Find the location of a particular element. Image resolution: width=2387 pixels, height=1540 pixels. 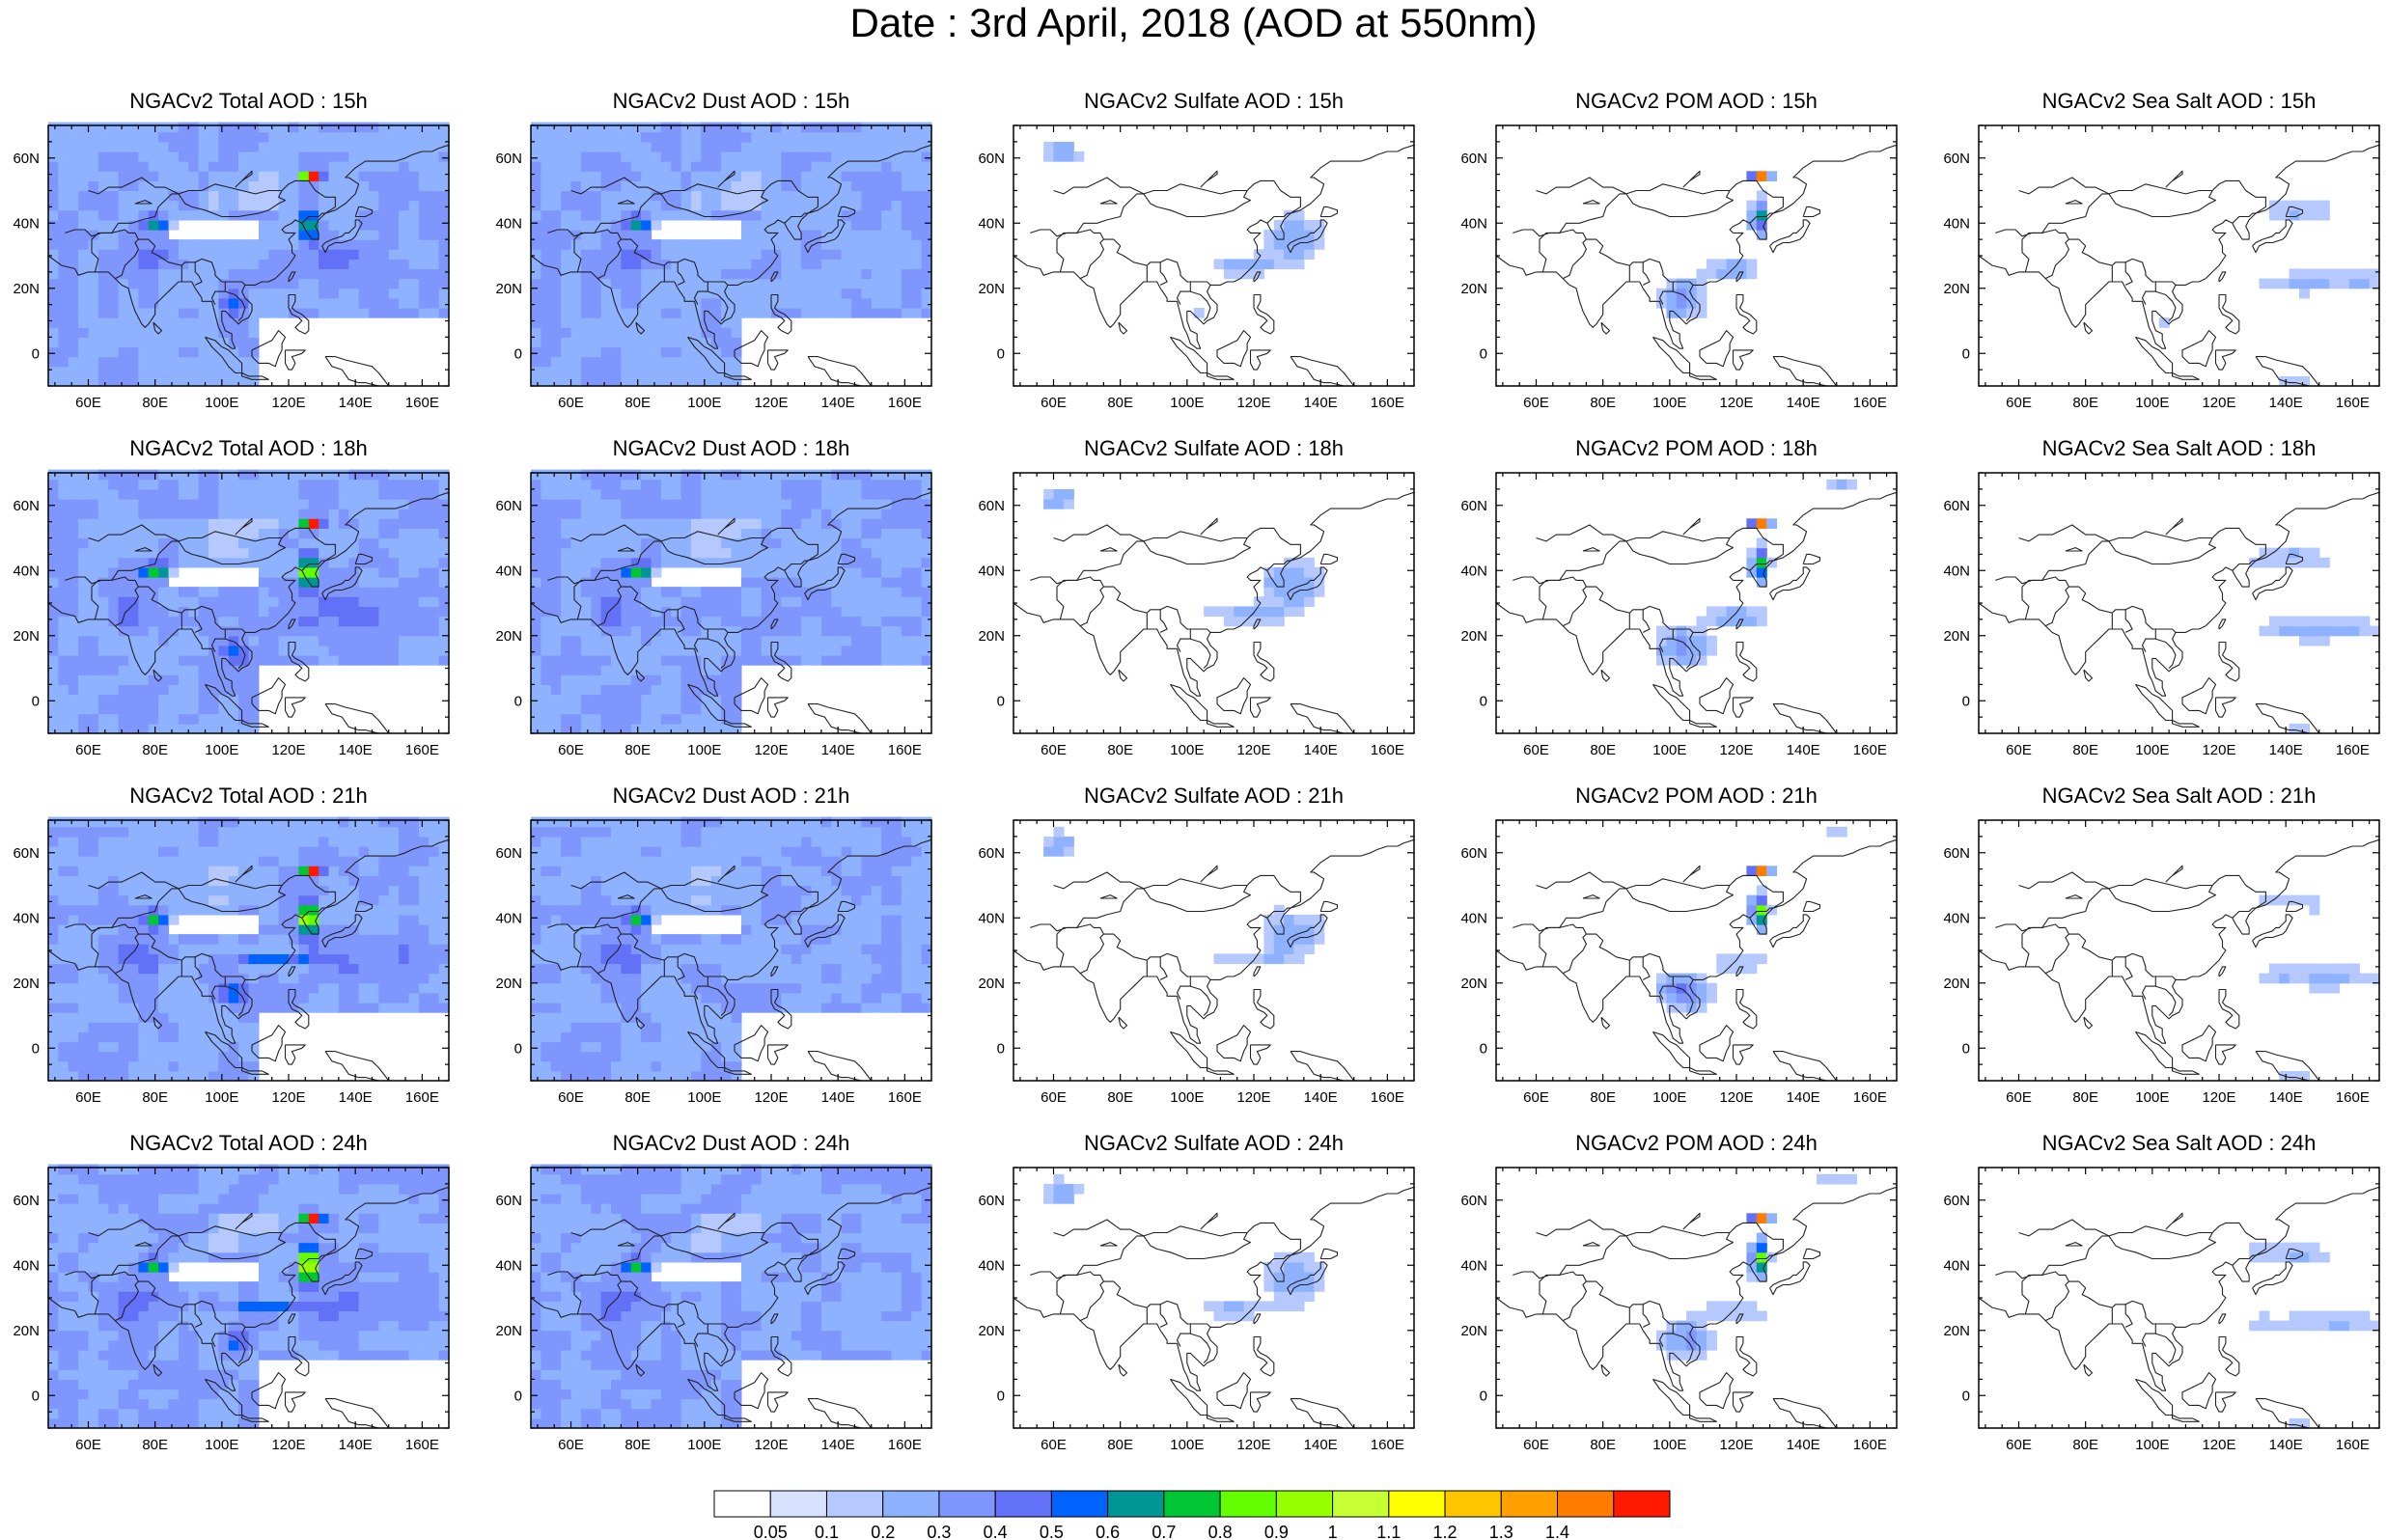

panel-title-pom-18h: NGACv2 POM AOD : 18h is located at coordinates (1696, 448).